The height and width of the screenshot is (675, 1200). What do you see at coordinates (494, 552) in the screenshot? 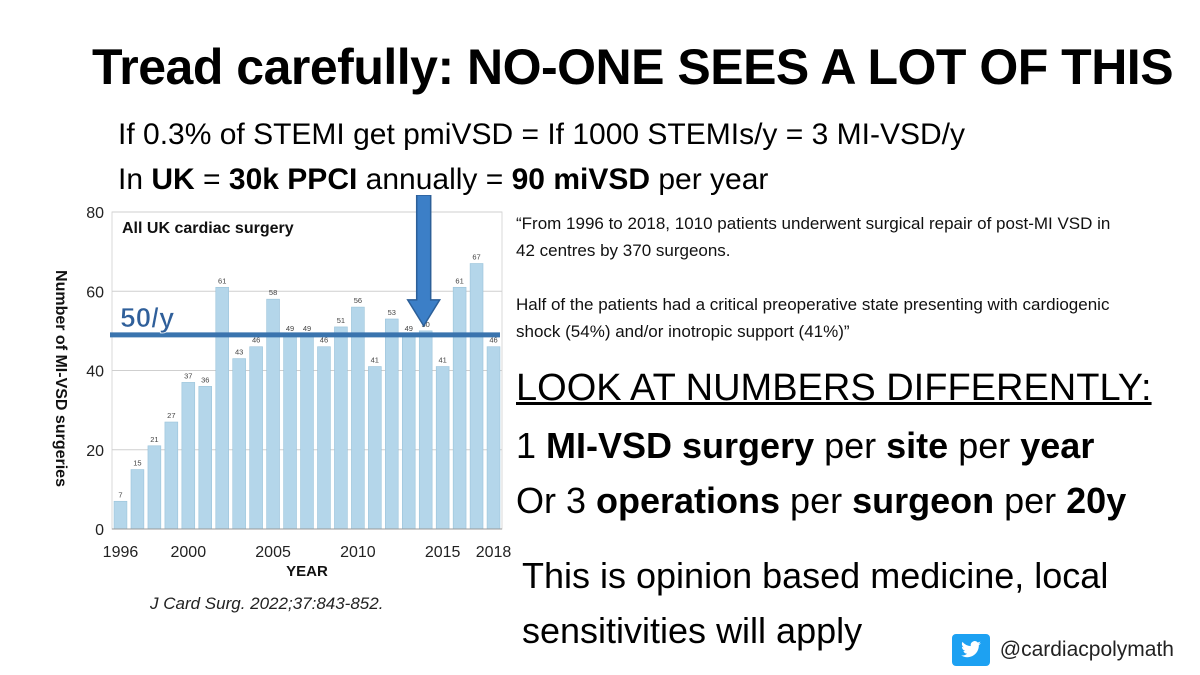
I see `x-tick-label: 2018` at bounding box center [494, 552].